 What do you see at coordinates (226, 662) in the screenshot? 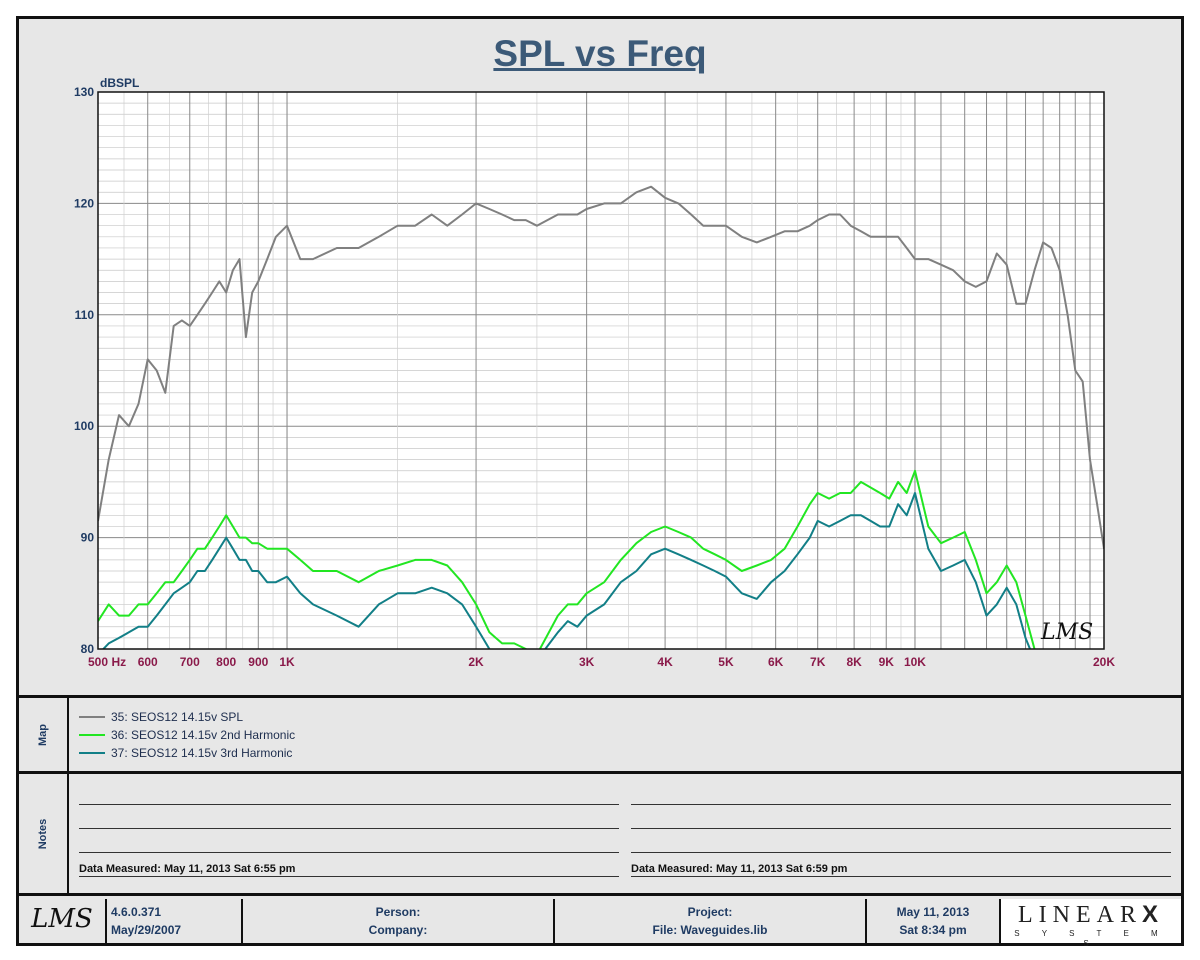
I see `x-tick-label: 800` at bounding box center [226, 662].